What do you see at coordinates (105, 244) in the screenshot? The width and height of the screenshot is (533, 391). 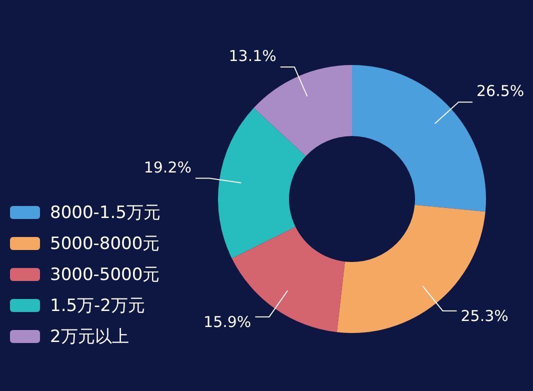 I see `legend-label: 5000-8000元` at bounding box center [105, 244].